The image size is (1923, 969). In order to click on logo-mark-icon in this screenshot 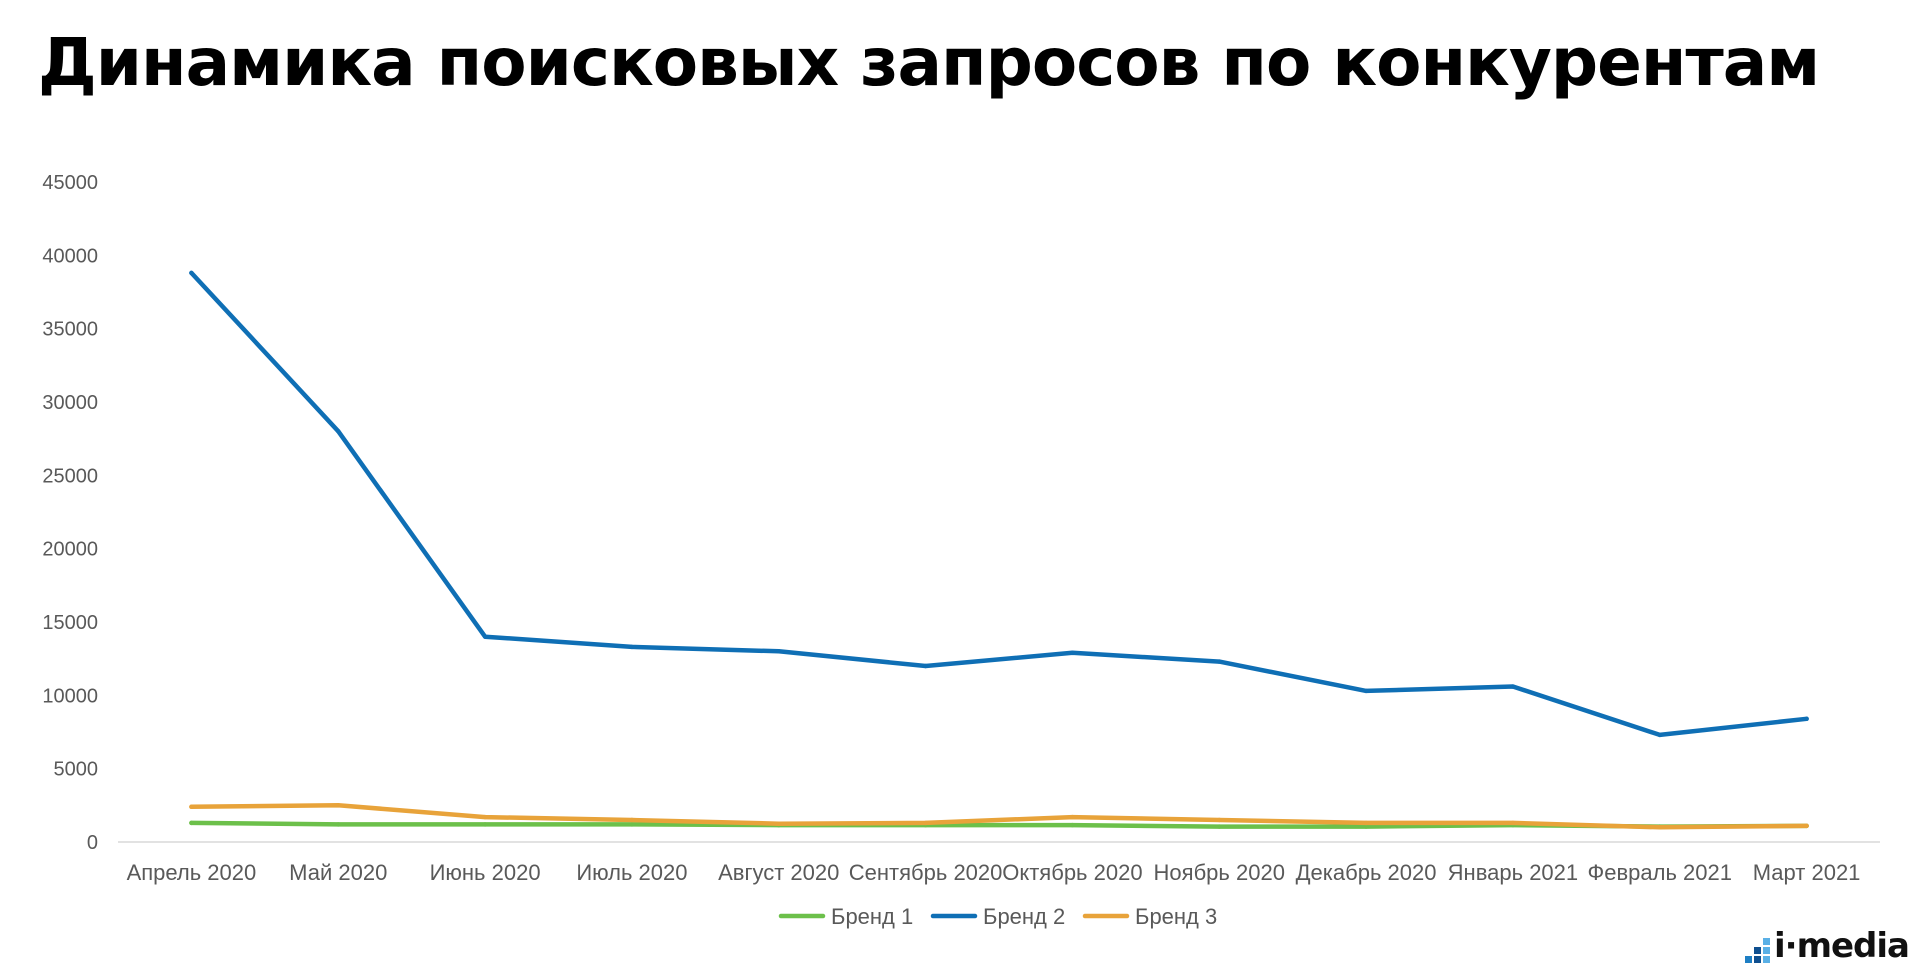, I will do `click(1757, 950)`.